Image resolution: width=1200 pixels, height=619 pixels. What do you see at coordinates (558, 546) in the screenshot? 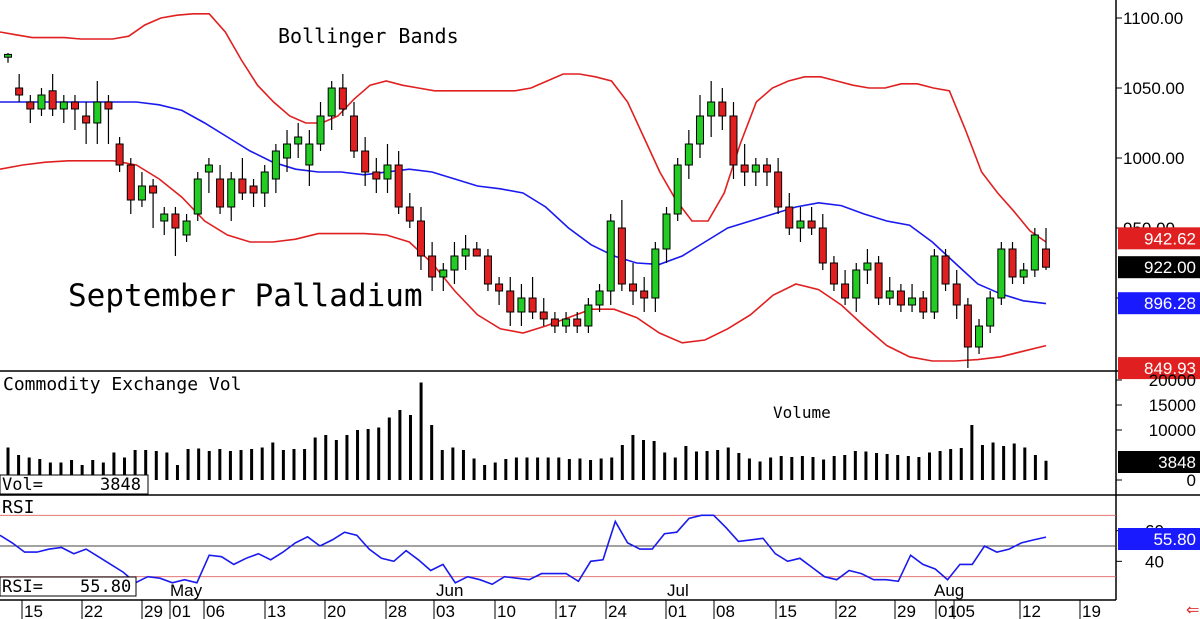
I see `rsi-reference-lines` at bounding box center [558, 546].